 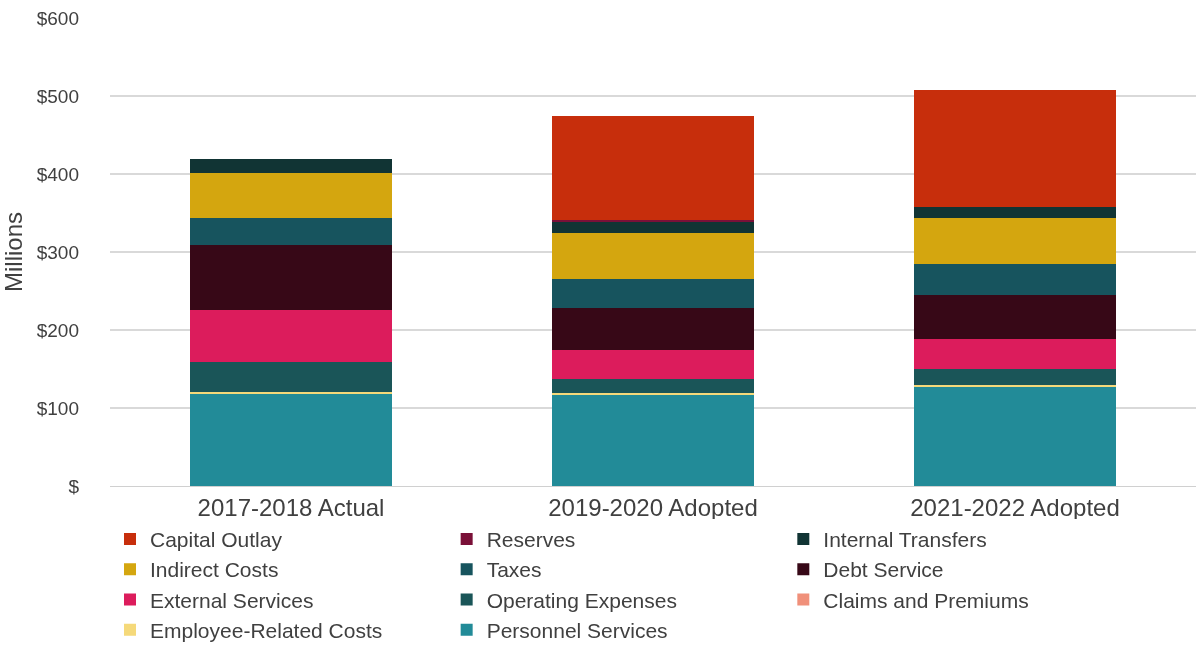 What do you see at coordinates (291, 507) in the screenshot?
I see `x-tick-label: 2017-2018 Actual` at bounding box center [291, 507].